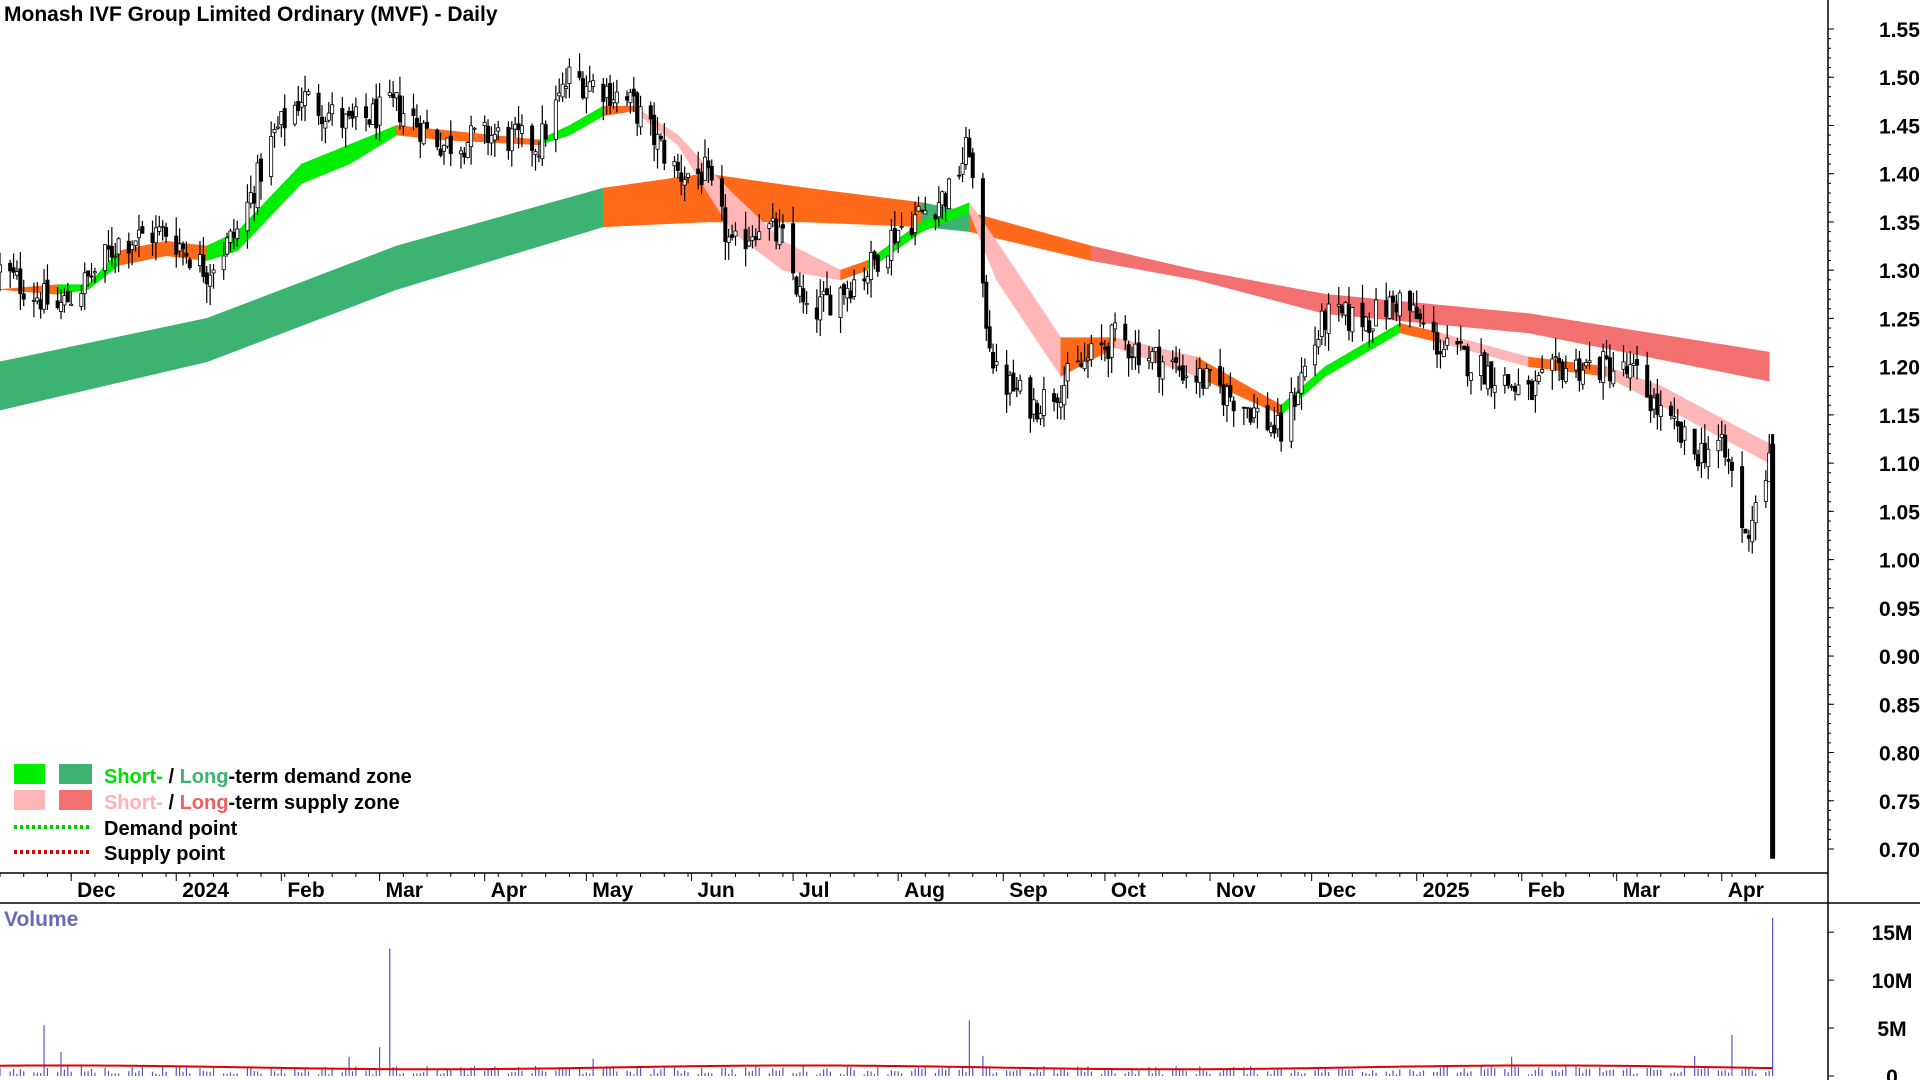 This screenshot has height=1080, width=1920. What do you see at coordinates (1899, 561) in the screenshot?
I see `price-tick-label: 1.00` at bounding box center [1899, 561].